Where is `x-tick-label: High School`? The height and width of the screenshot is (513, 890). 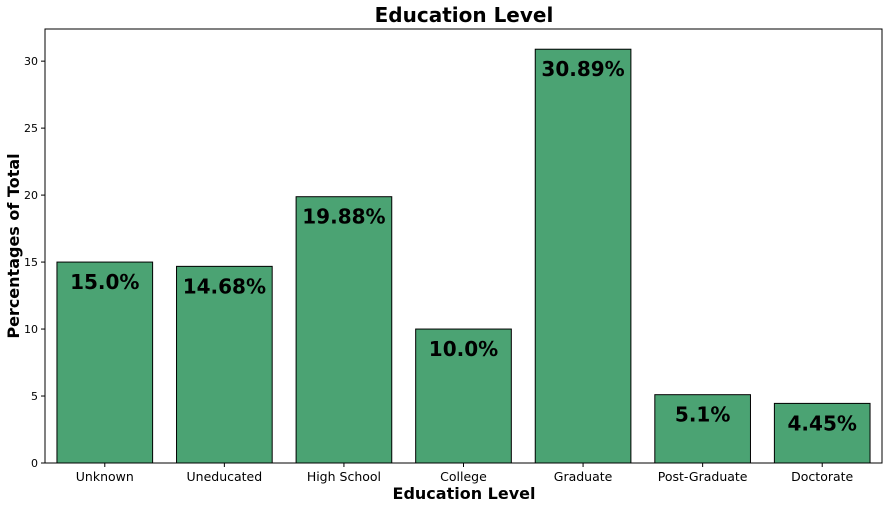 x-tick-label: High School is located at coordinates (344, 476).